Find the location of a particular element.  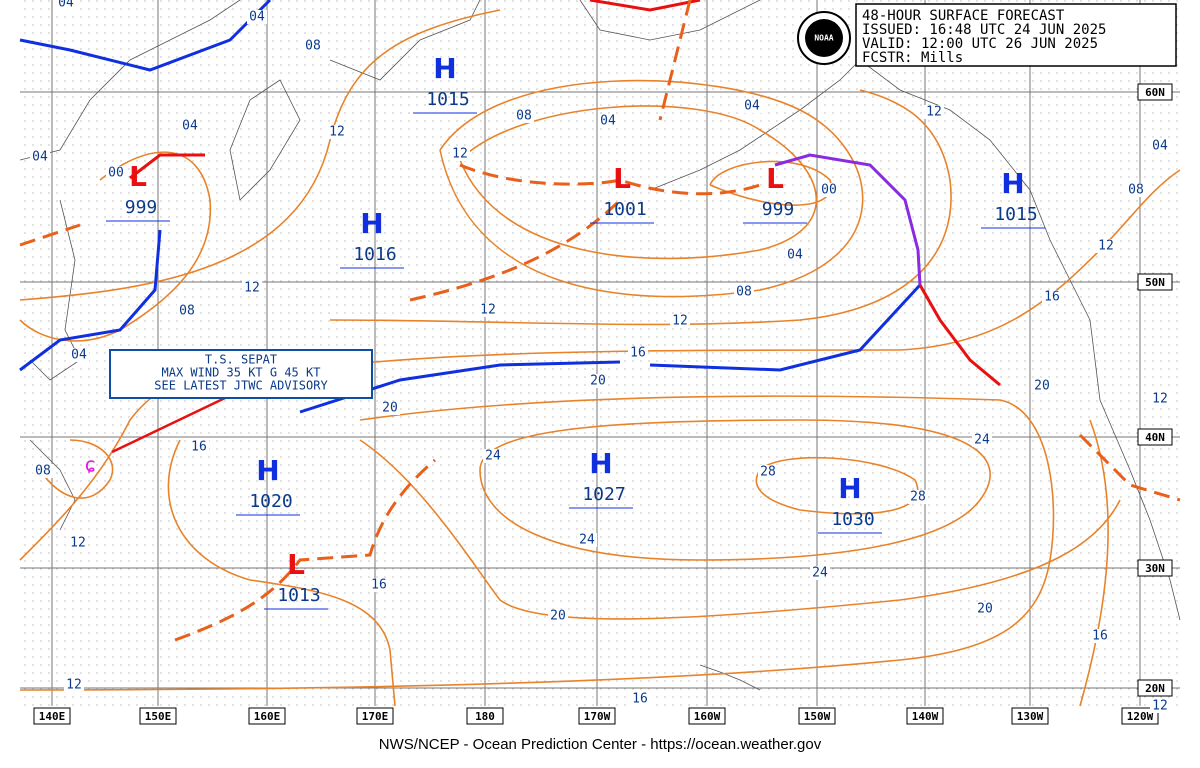

lat-label: 40N is located at coordinates (1155, 437).